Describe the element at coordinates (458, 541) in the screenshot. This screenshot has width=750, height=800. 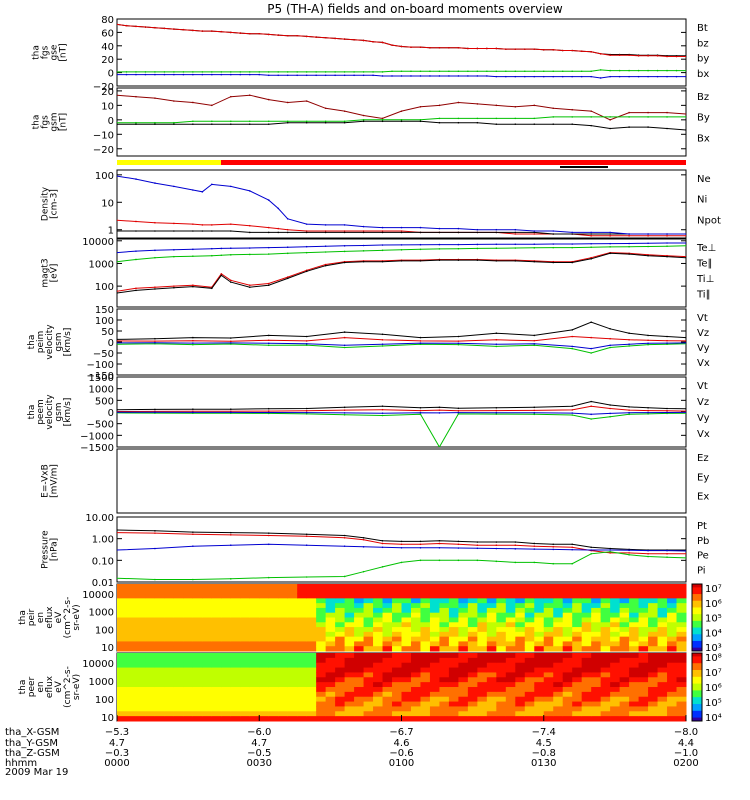
I see `point-Pt` at that location.